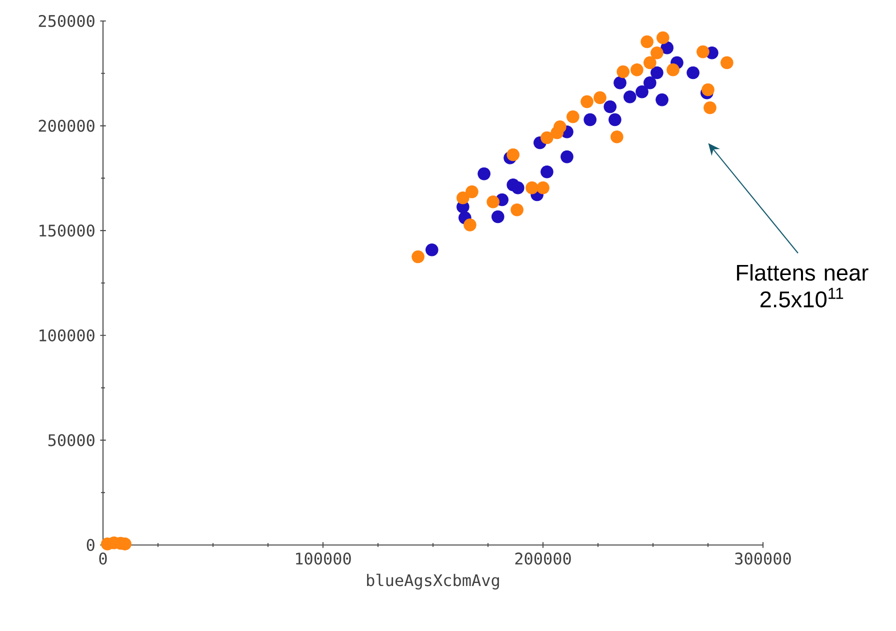 The image size is (896, 631). I want to click on x-tick-label: 0, so click(103, 558).